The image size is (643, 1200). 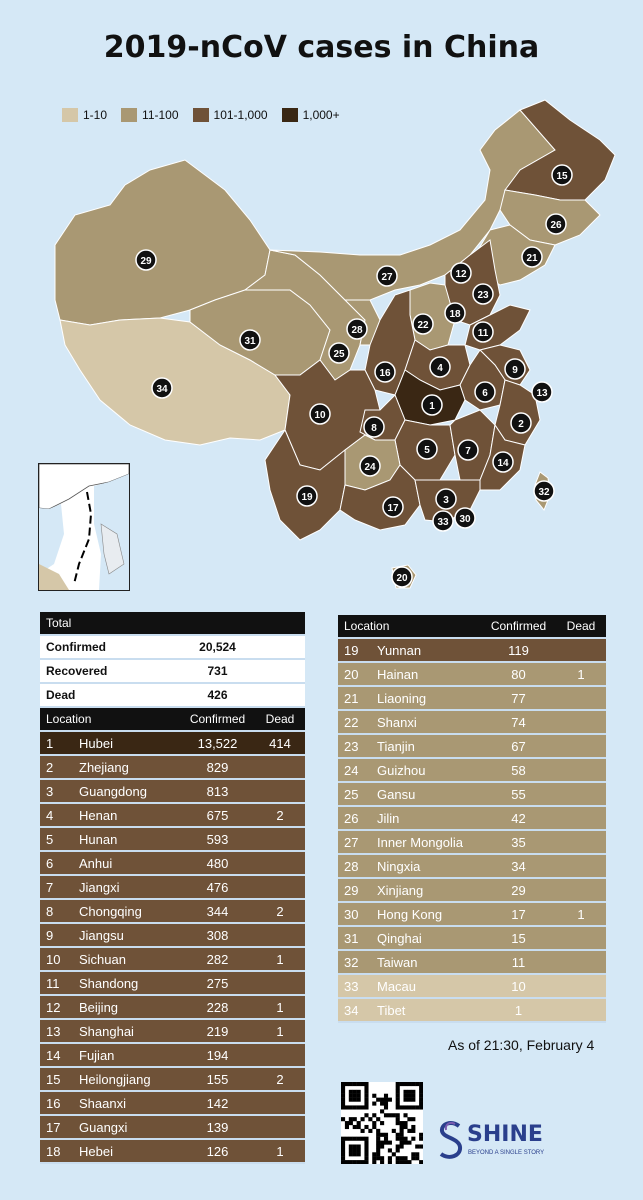 I want to click on cell-rank: 27, so click(x=354, y=842).